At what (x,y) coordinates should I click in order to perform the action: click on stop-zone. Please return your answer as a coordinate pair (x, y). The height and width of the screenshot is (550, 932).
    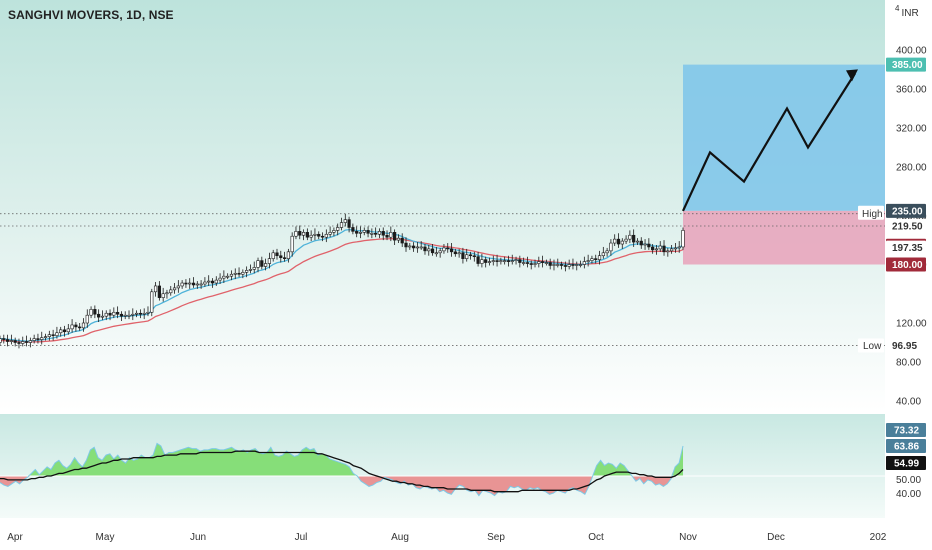
    Looking at the image, I should click on (784, 237).